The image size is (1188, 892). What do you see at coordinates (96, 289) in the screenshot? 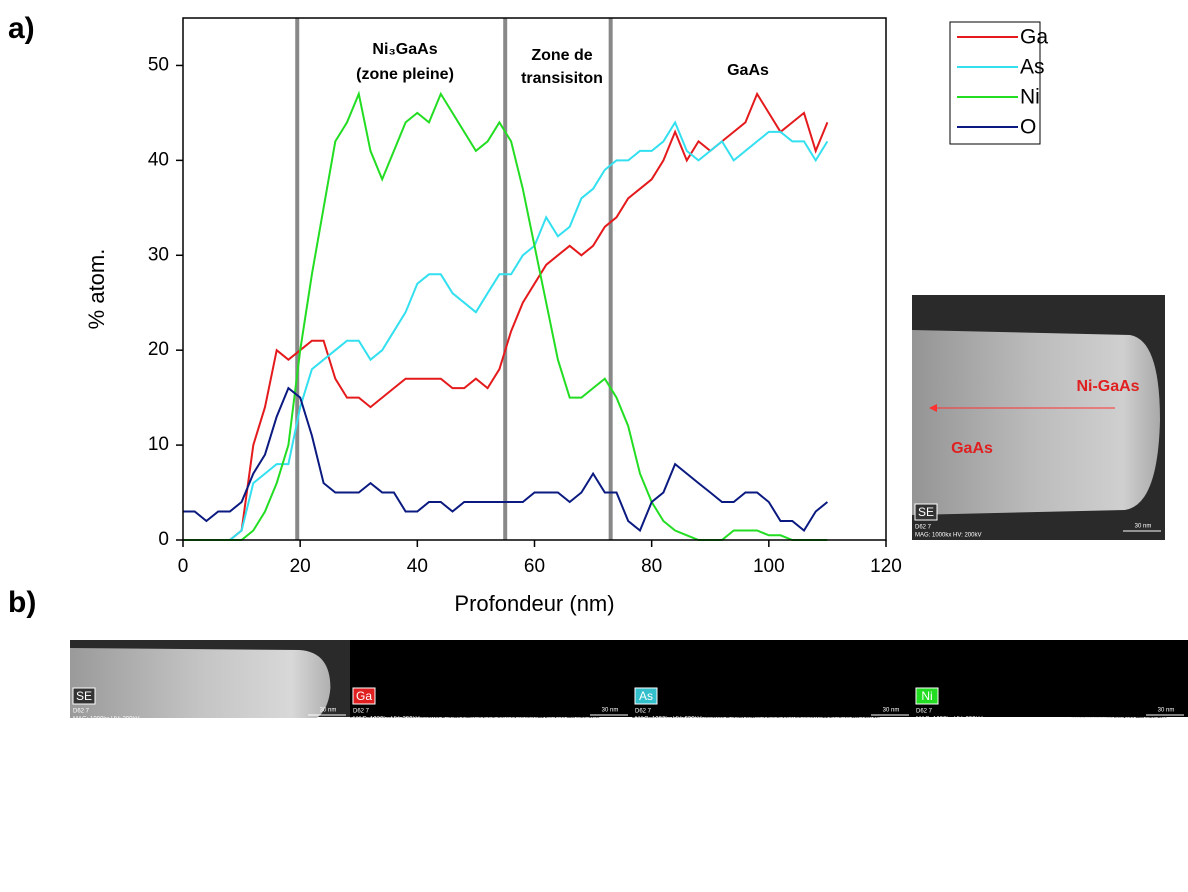
I see `y-axis-title: % atom.` at bounding box center [96, 289].